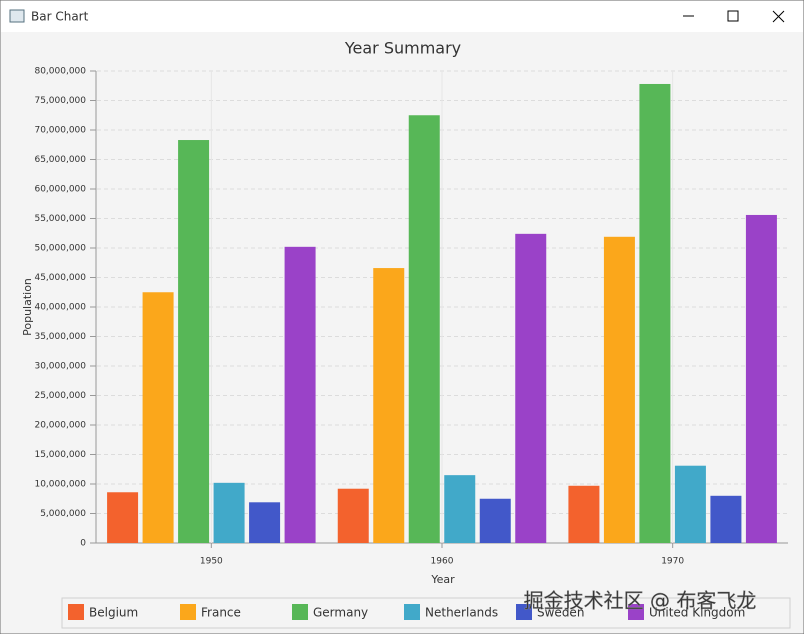 The height and width of the screenshot is (634, 804). I want to click on y-tick-label: 50,000,000, so click(60, 249).